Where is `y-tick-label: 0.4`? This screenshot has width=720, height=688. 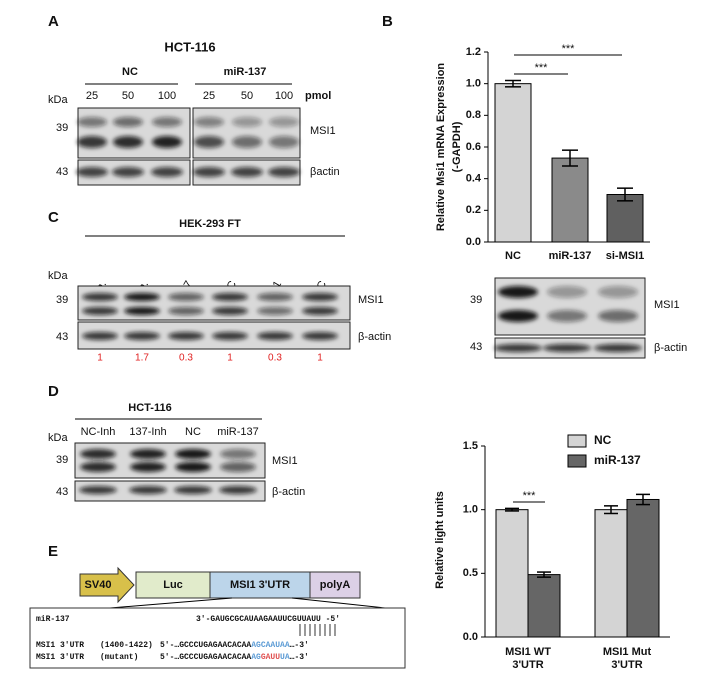 y-tick-label: 0.4 is located at coordinates (474, 179).